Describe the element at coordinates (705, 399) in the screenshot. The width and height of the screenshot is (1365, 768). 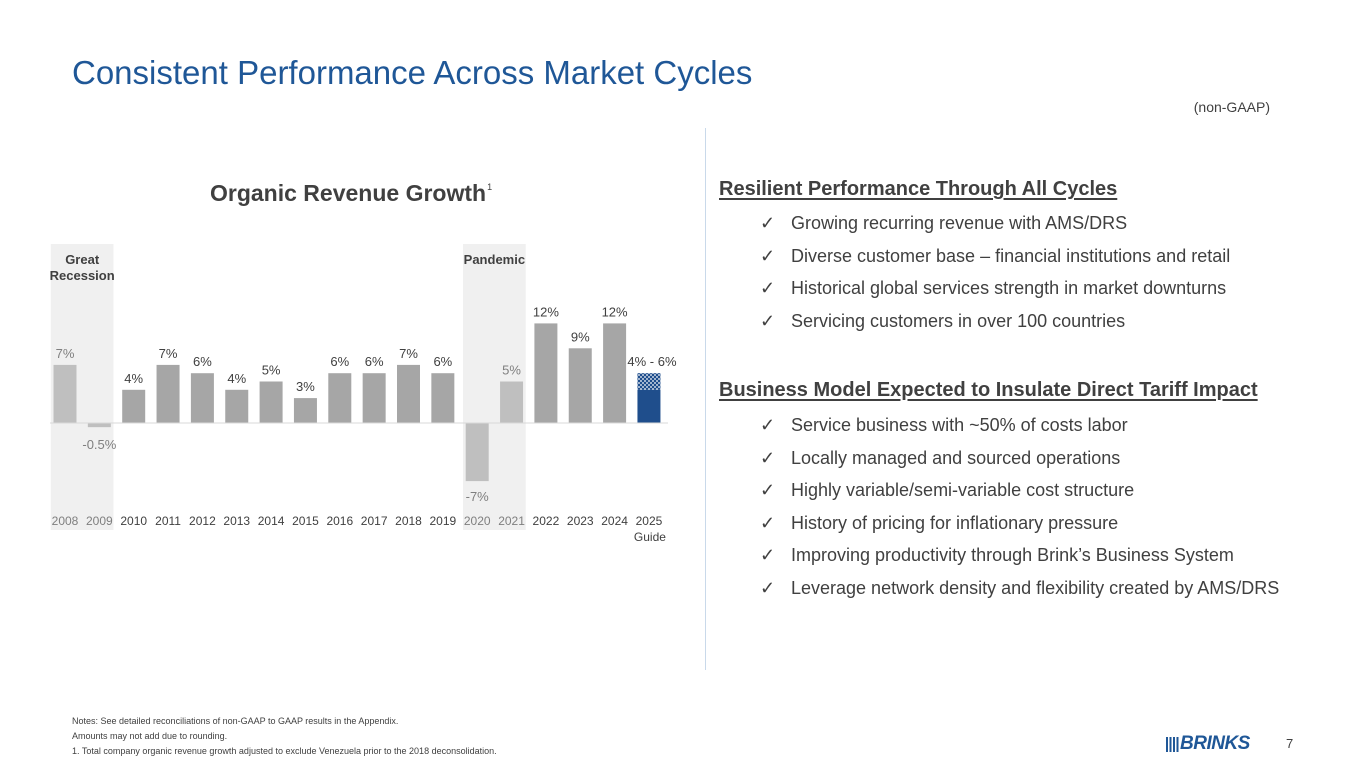
I see `vertical-divider` at that location.